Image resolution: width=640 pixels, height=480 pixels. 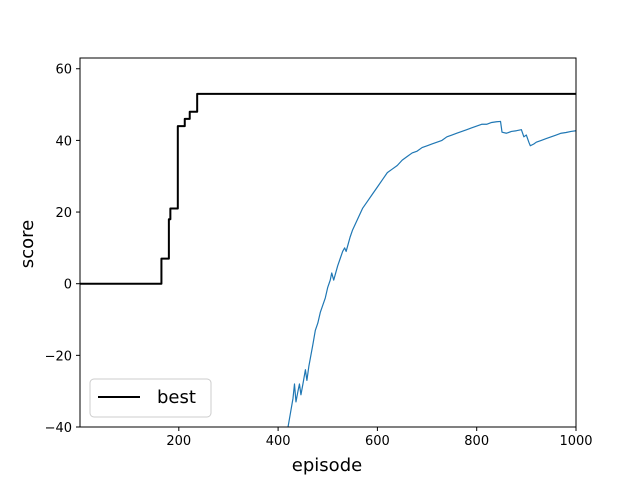 I want to click on legend-label-best: best, so click(x=176, y=397).